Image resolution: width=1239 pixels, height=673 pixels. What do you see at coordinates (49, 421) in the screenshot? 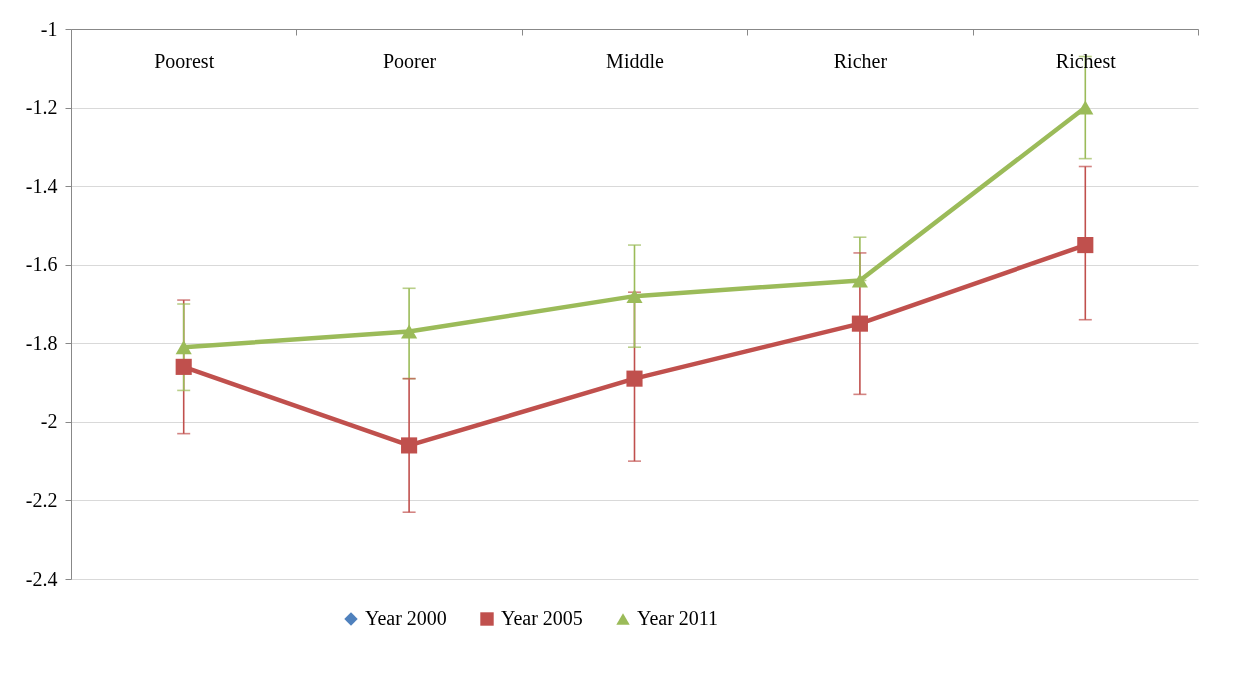
I see `y-tick-label: -2` at bounding box center [49, 421].